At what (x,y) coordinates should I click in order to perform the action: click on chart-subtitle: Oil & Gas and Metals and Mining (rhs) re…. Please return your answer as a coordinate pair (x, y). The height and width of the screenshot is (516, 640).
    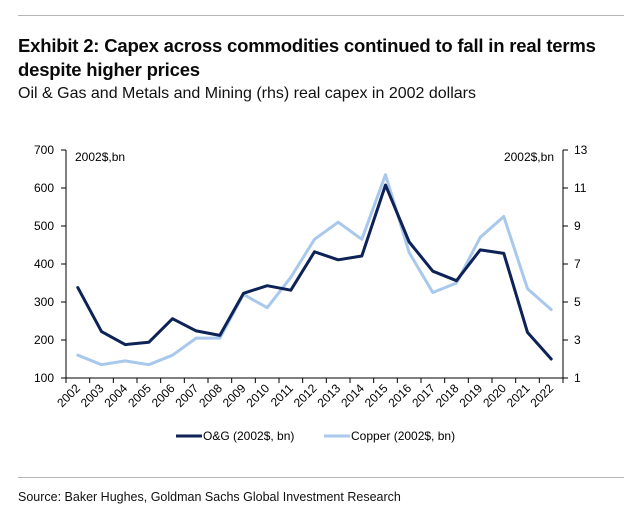
    Looking at the image, I should click on (247, 93).